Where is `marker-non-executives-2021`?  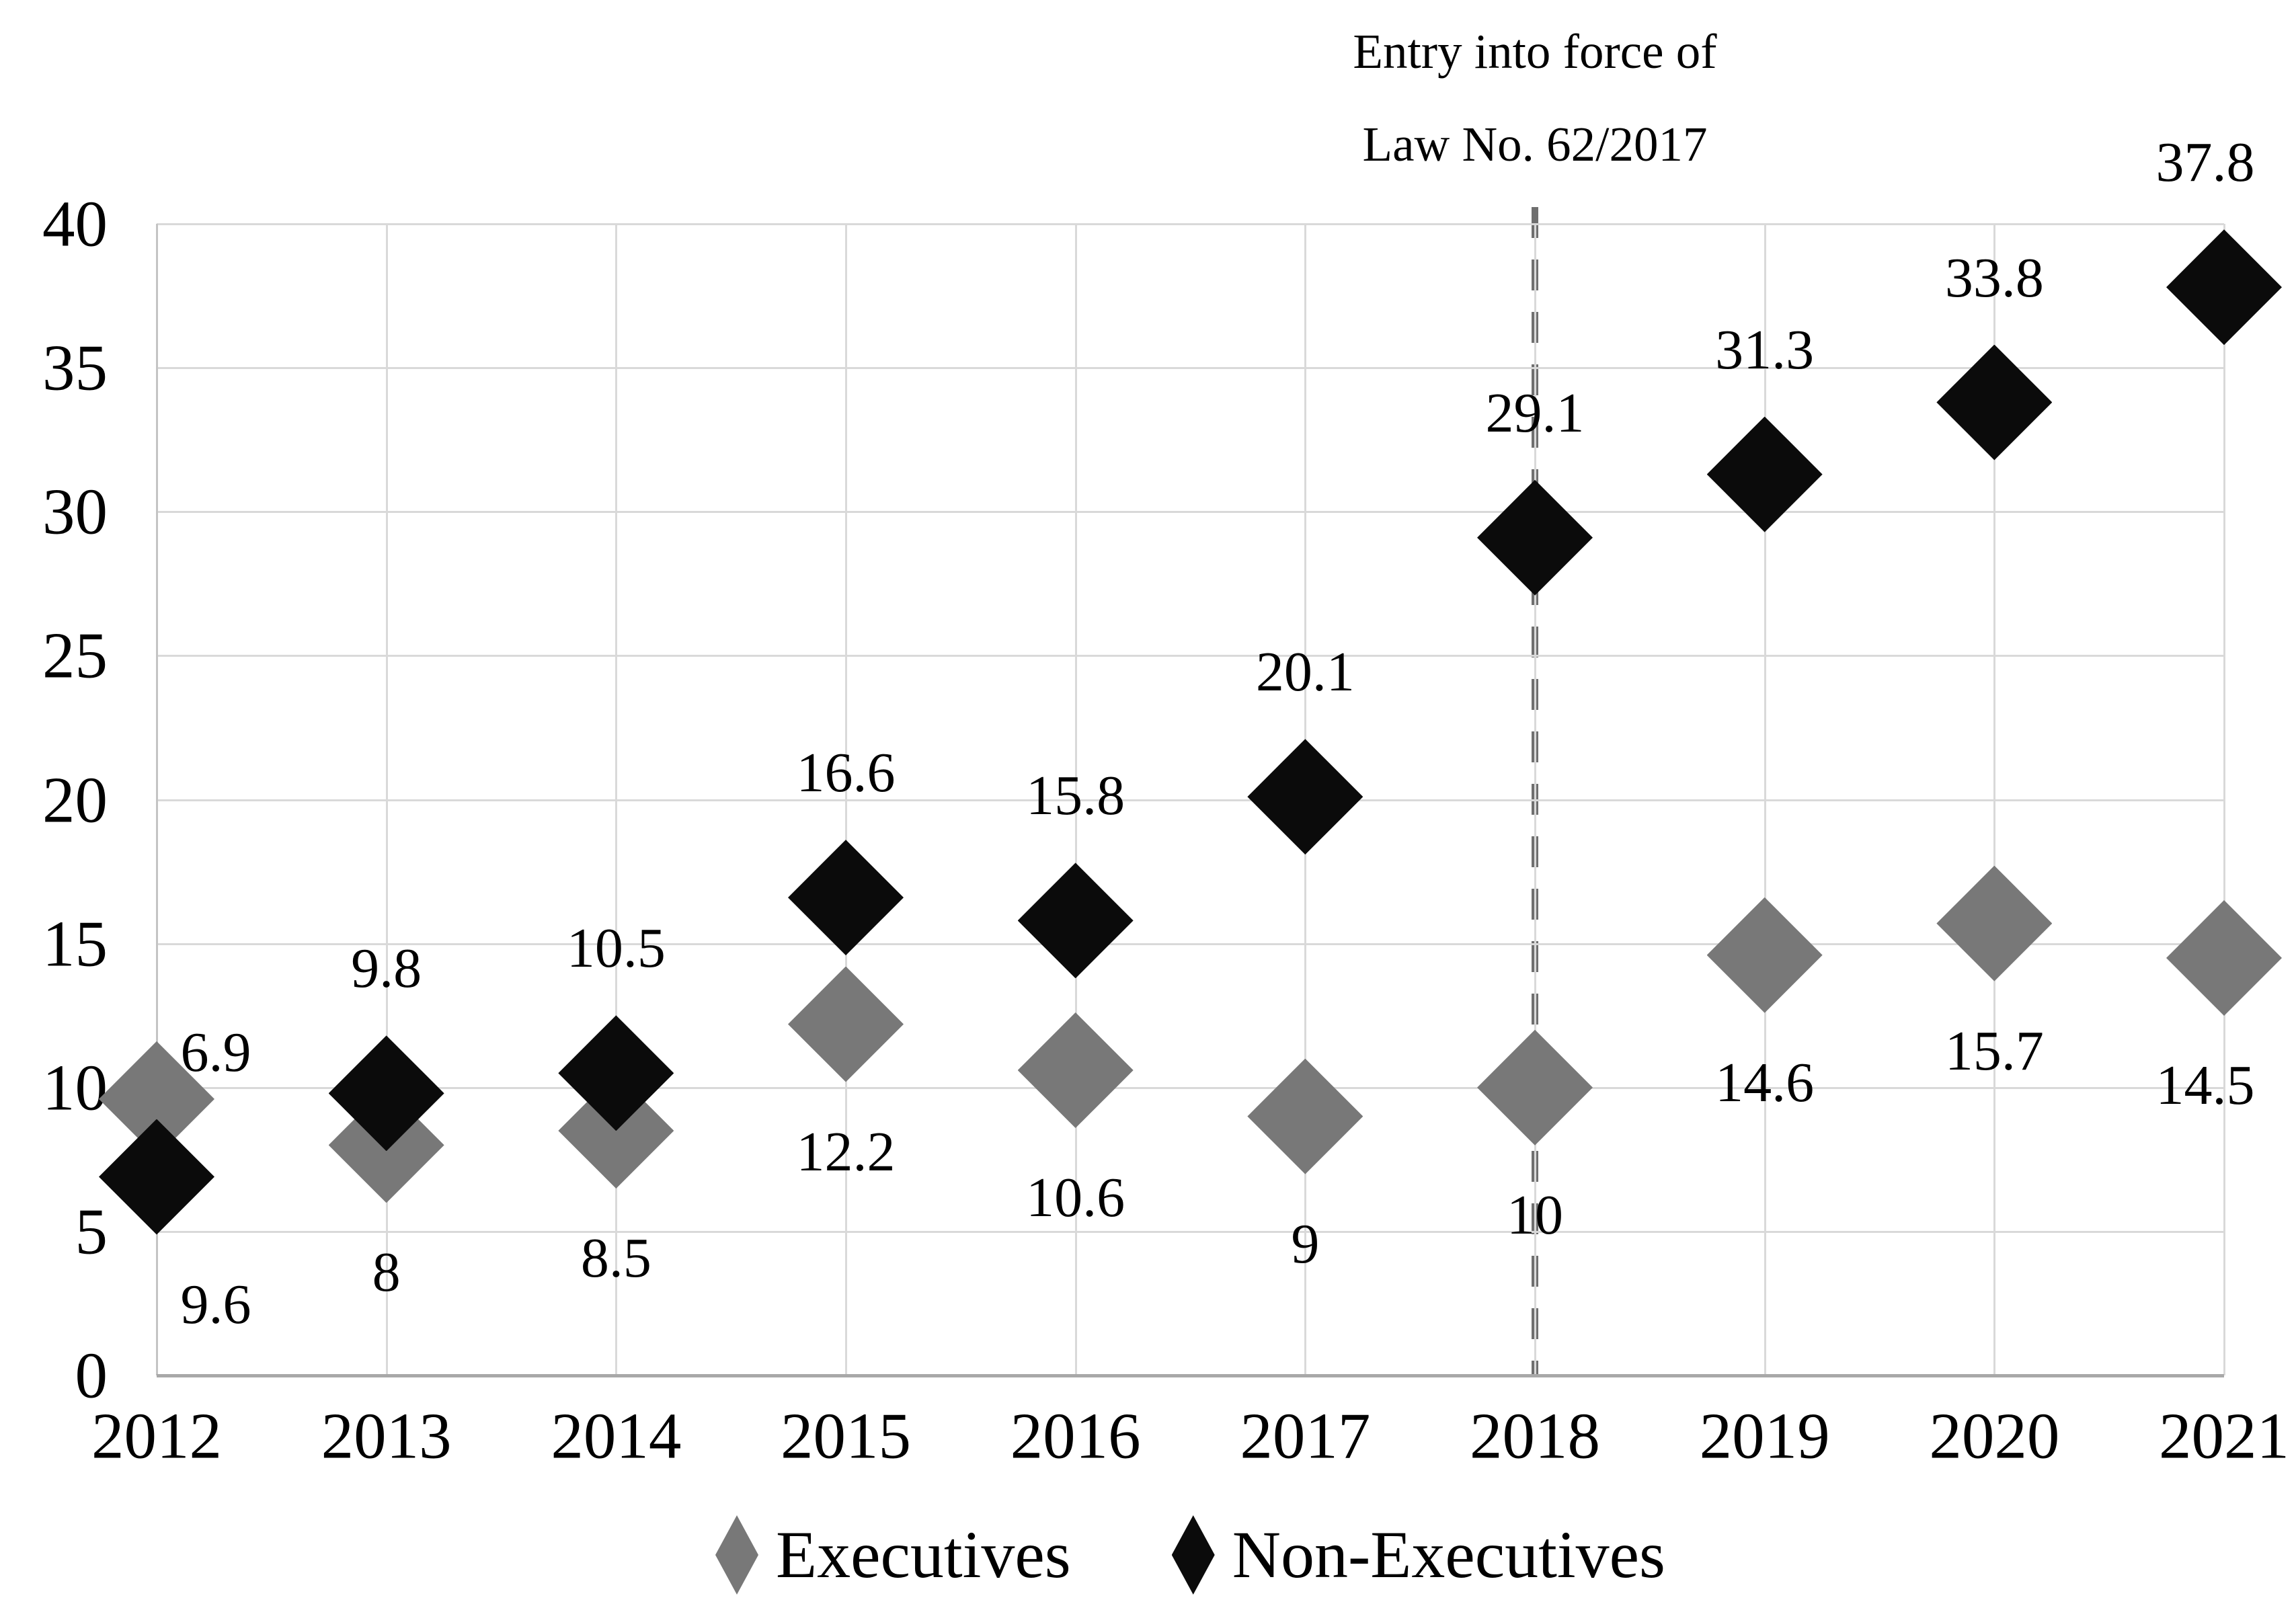 marker-non-executives-2021 is located at coordinates (2224, 287).